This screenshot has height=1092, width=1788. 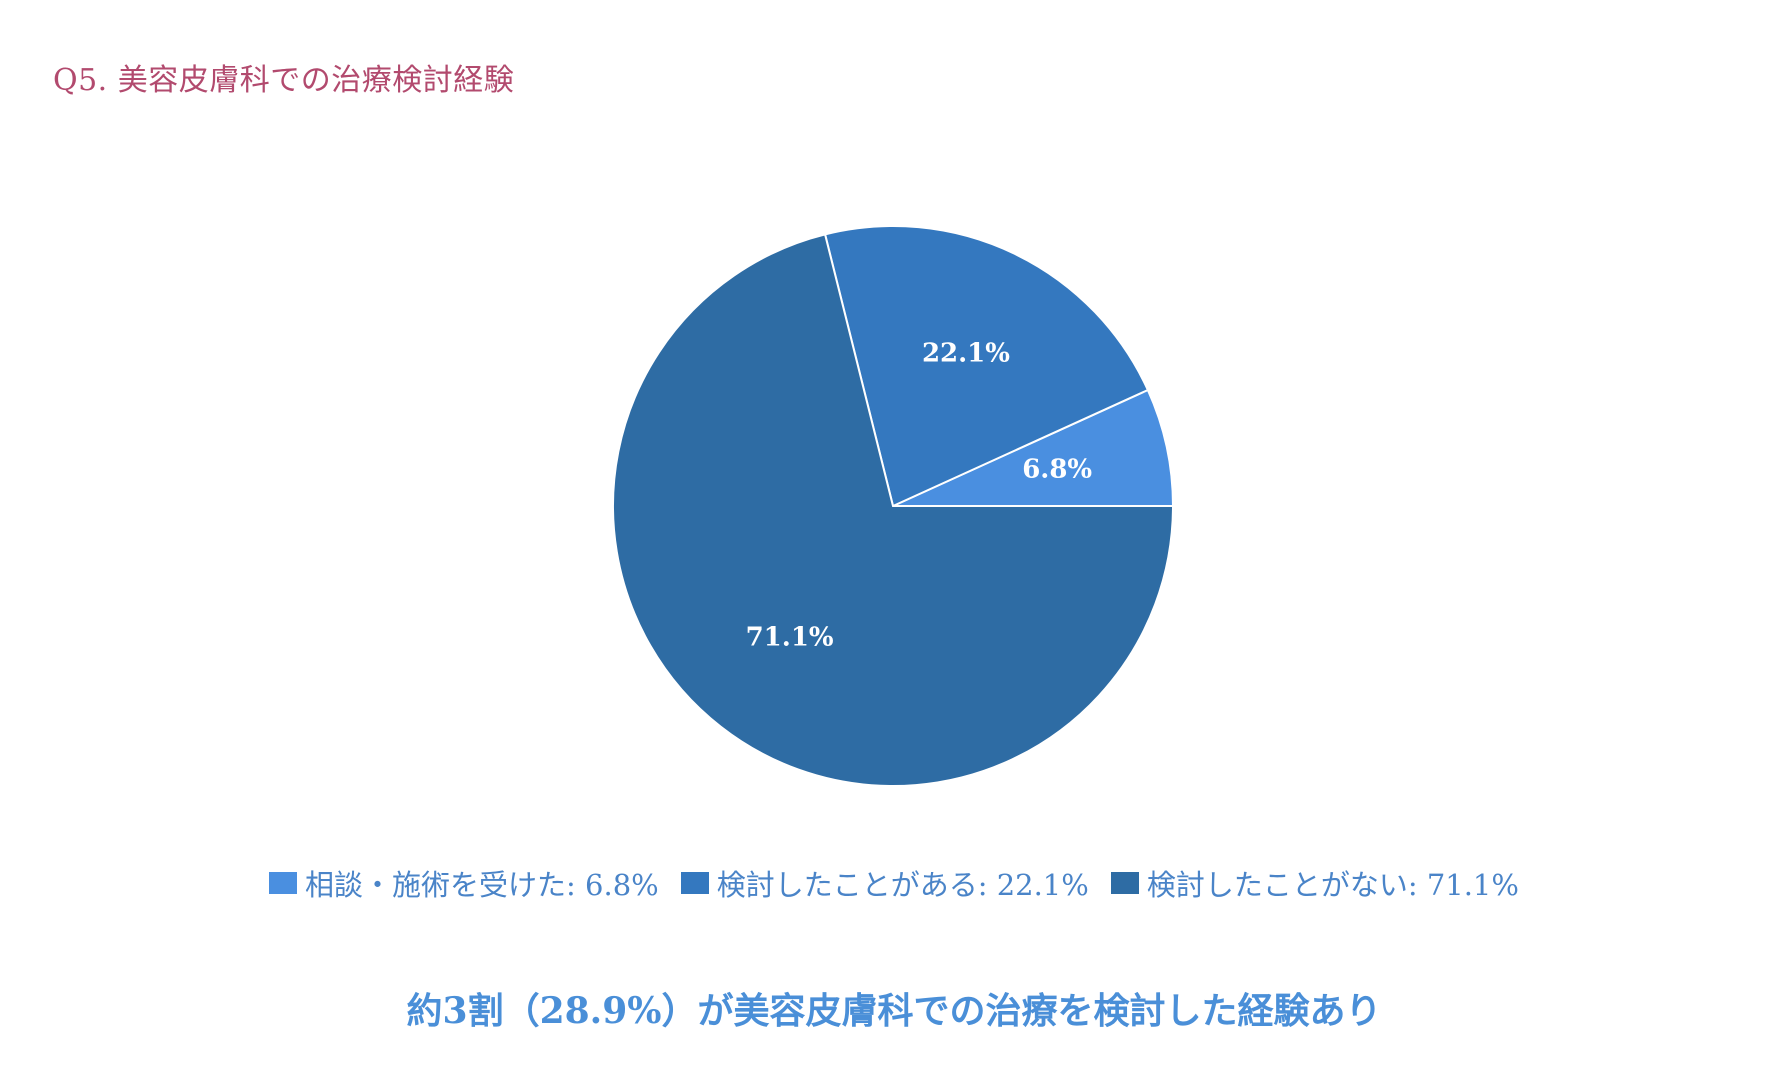 I want to click on conclusion-text: 約3割（28.9%）が美容皮膚科での治療を検討した経験あり, so click(x=894, y=1011).